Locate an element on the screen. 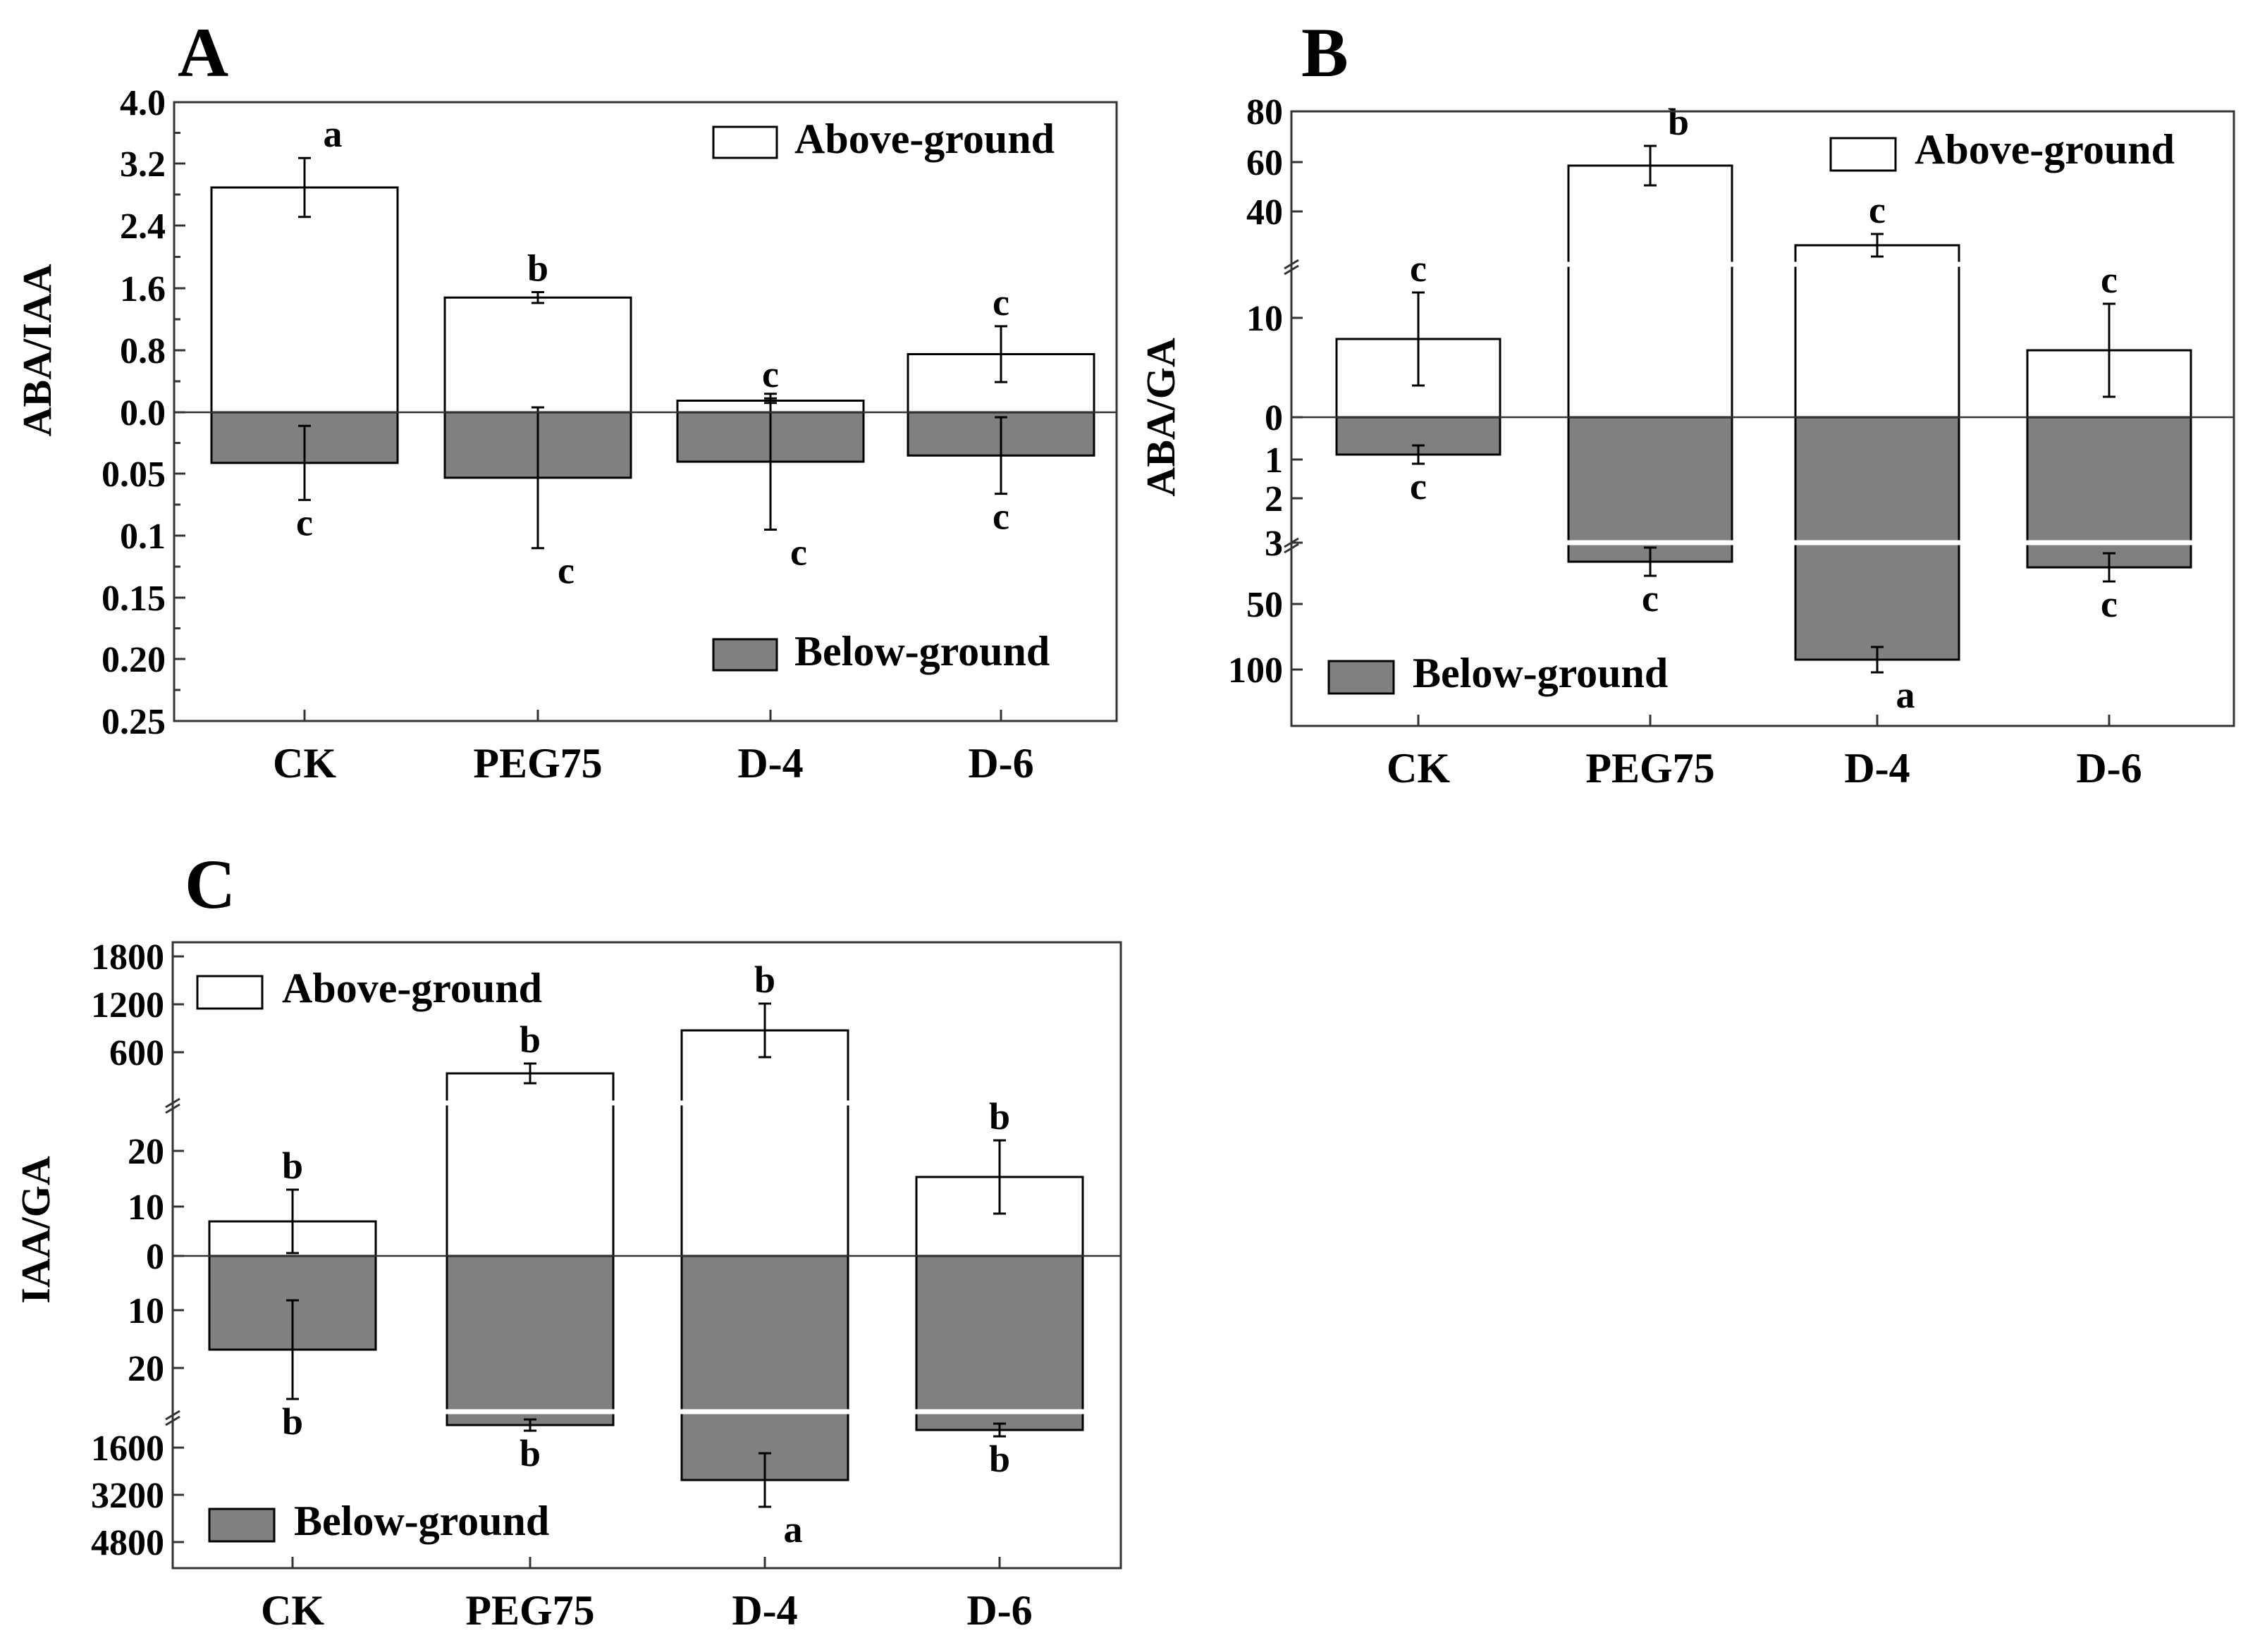  y-tick-label-below: 1600 is located at coordinates (127, 1449).